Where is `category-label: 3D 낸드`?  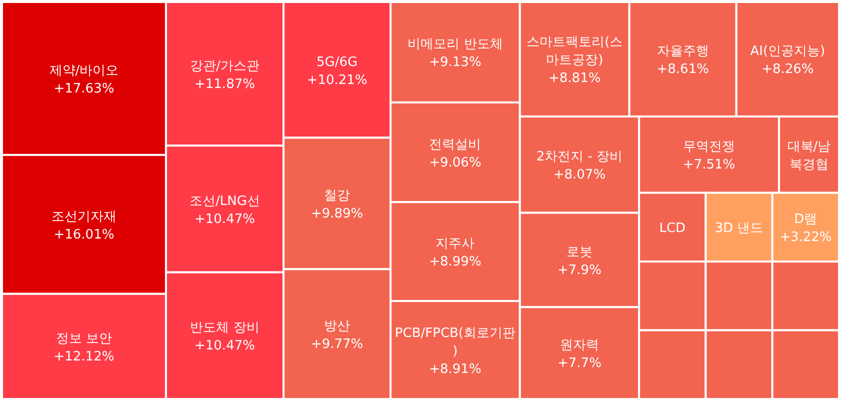 category-label: 3D 낸드 is located at coordinates (739, 228).